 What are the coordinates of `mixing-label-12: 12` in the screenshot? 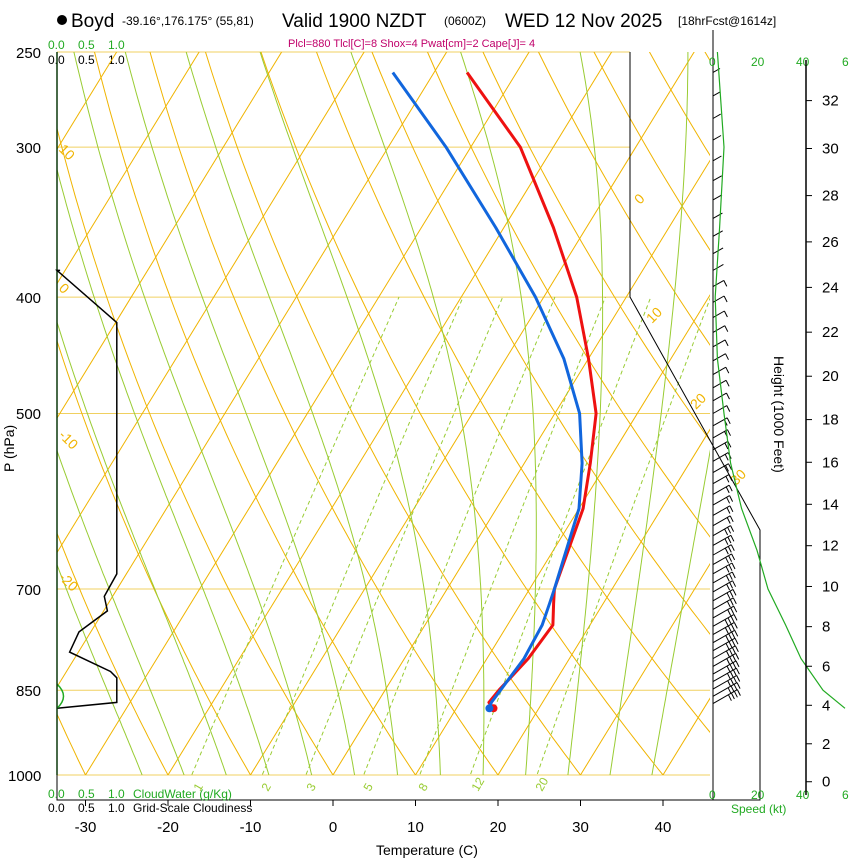 It's located at (477, 784).